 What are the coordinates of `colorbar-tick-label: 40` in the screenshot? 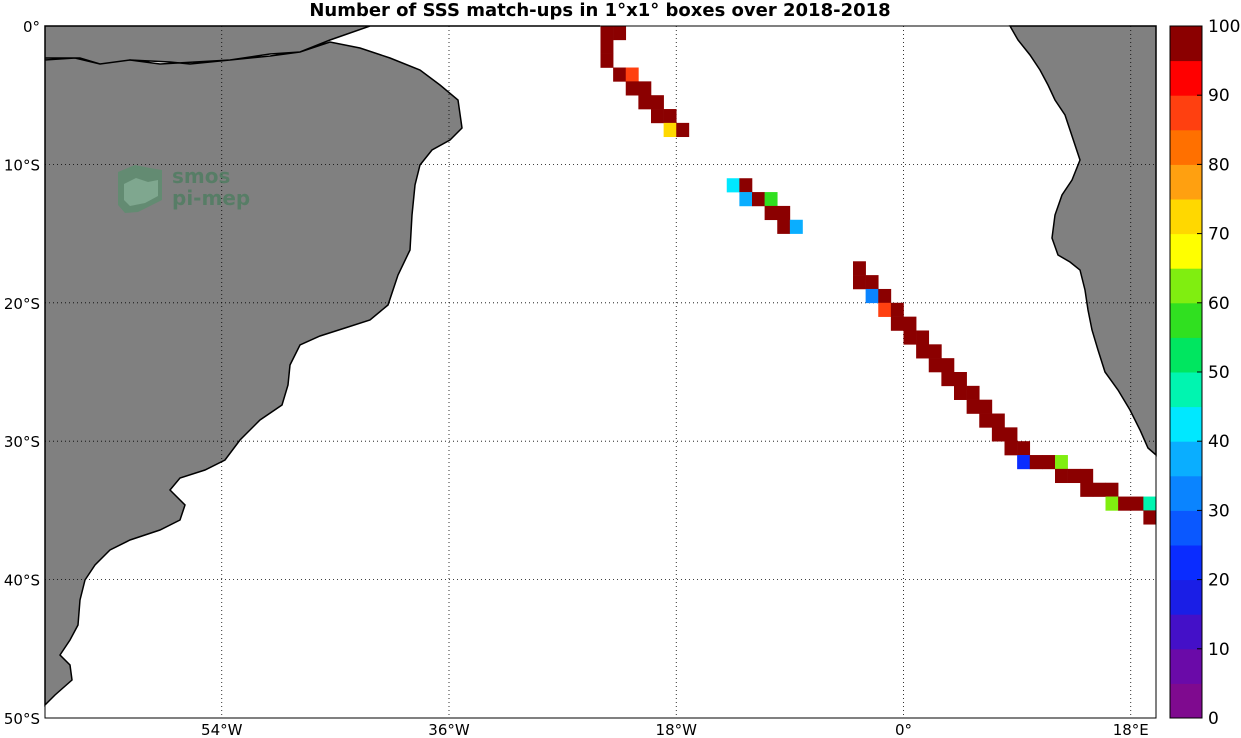 It's located at (1219, 442).